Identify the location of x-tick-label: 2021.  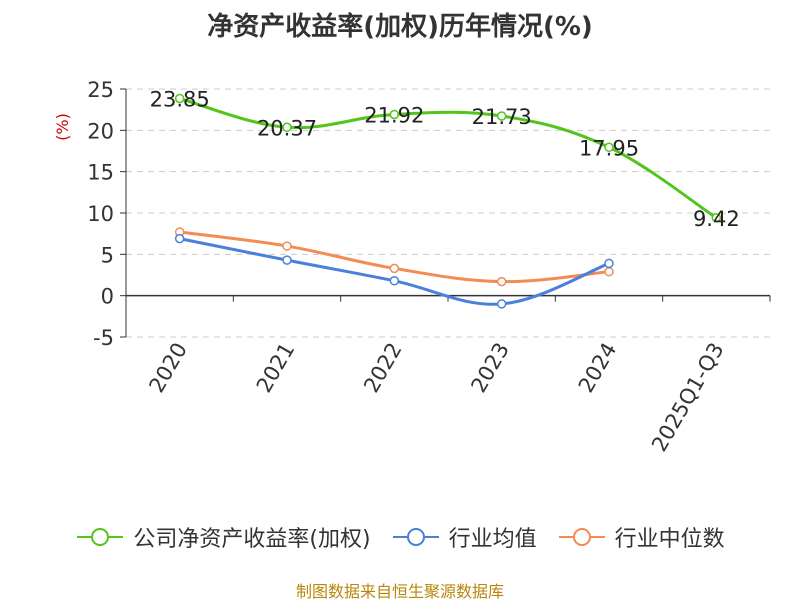
(276, 368).